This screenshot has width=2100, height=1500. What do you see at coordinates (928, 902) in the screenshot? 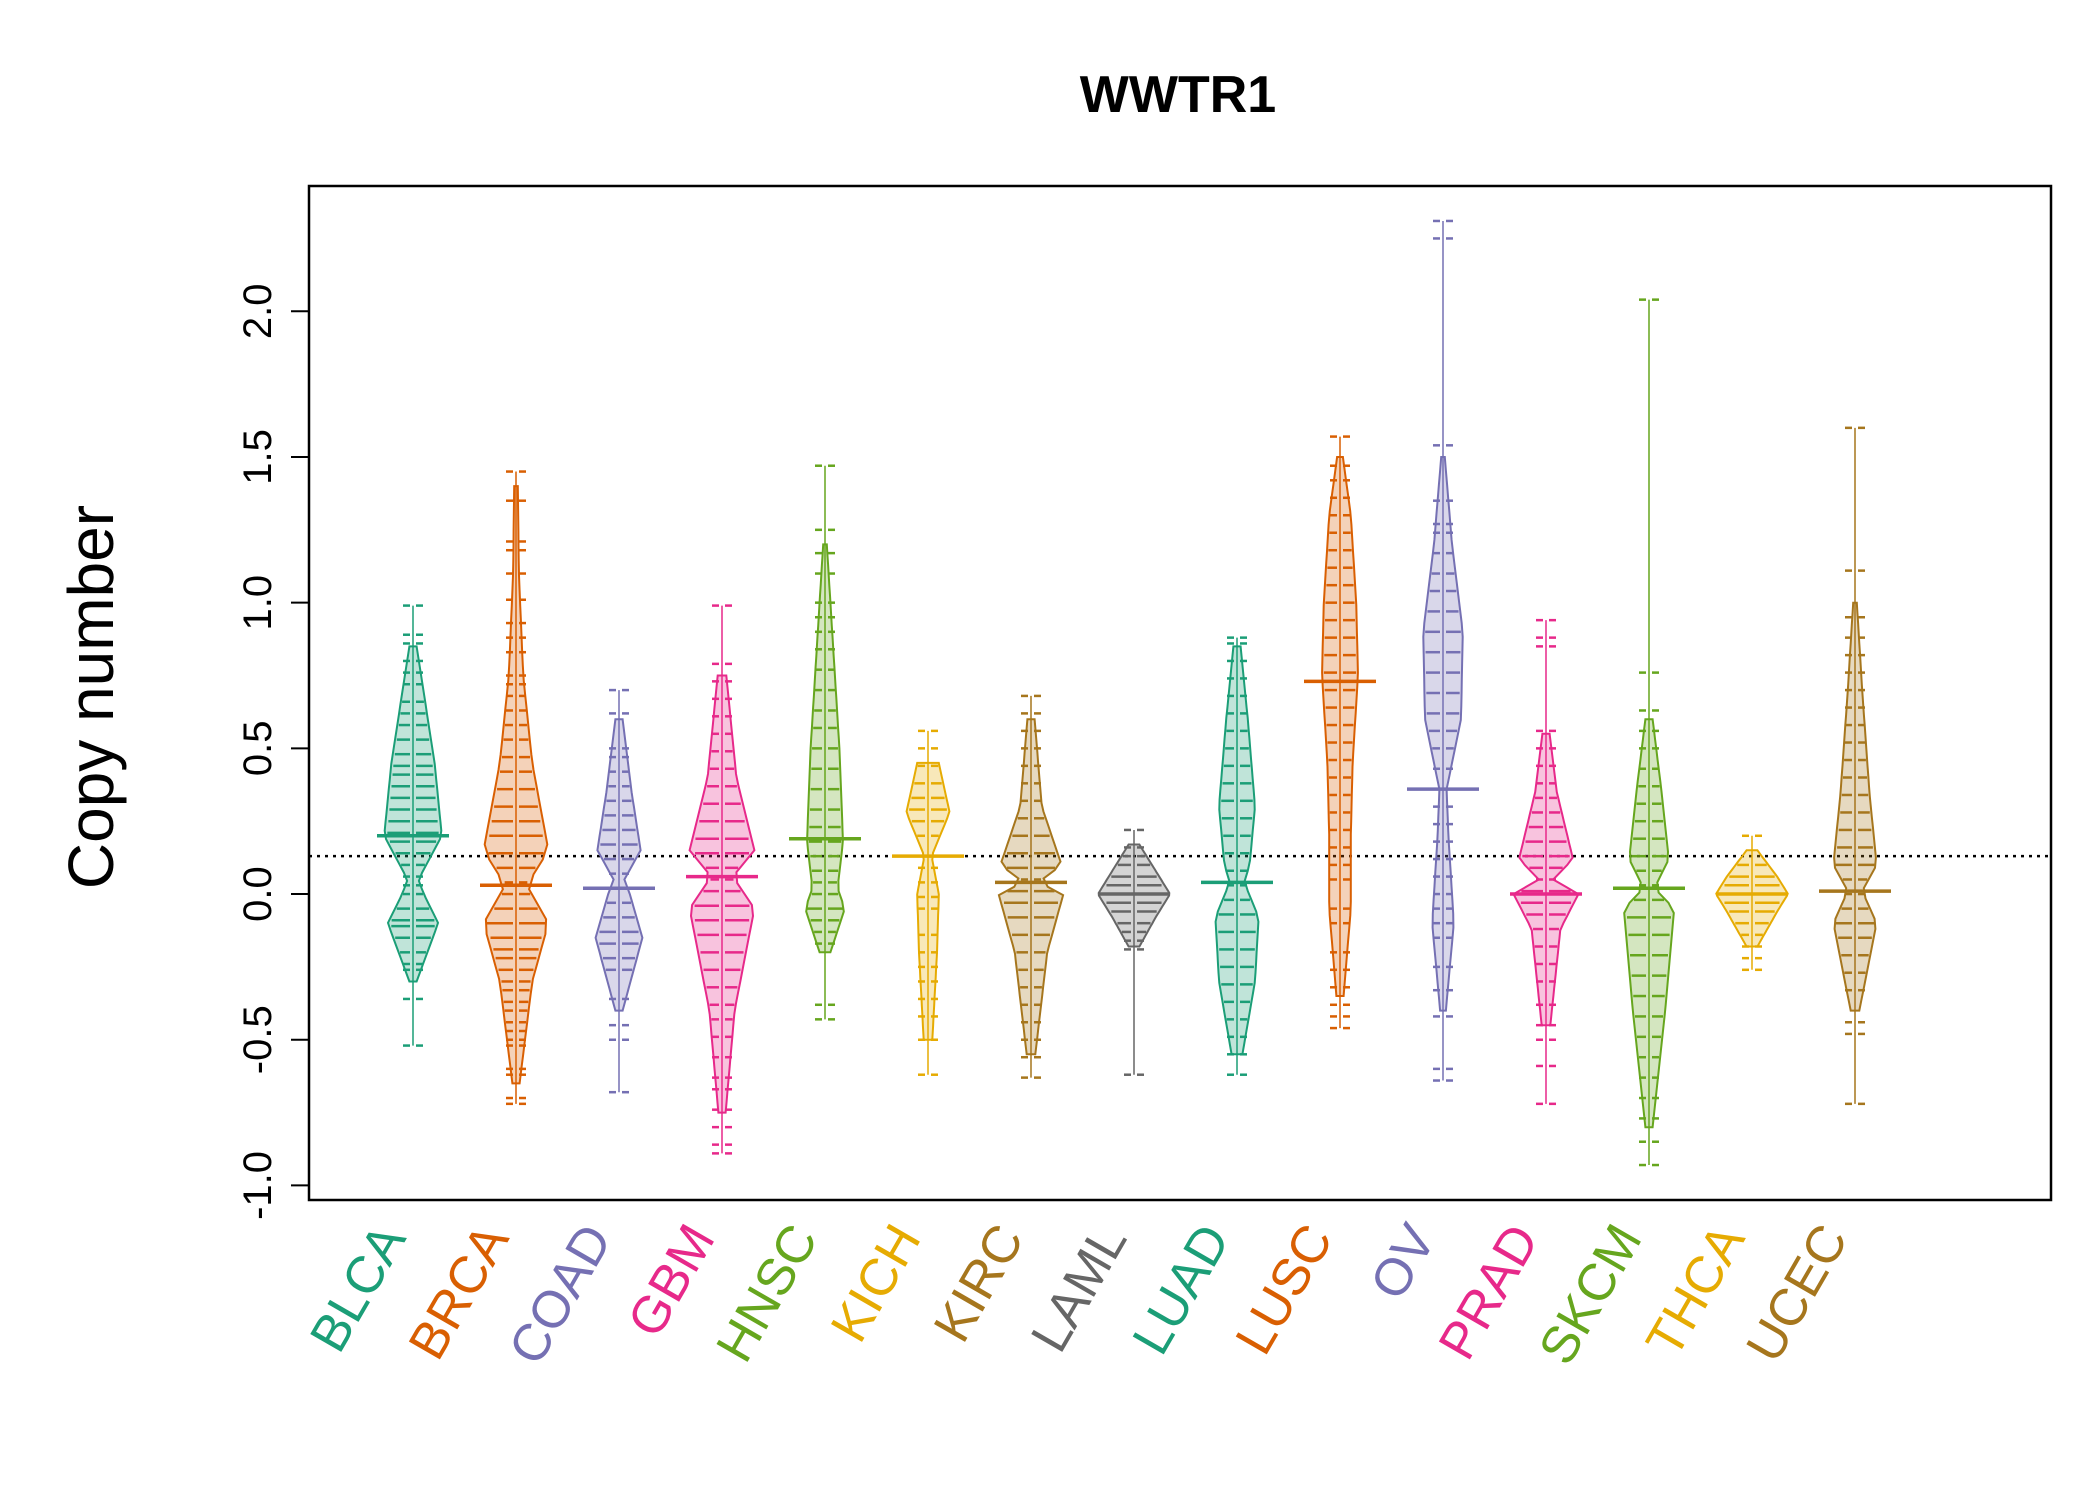
I see `bean-KICH` at bounding box center [928, 902].